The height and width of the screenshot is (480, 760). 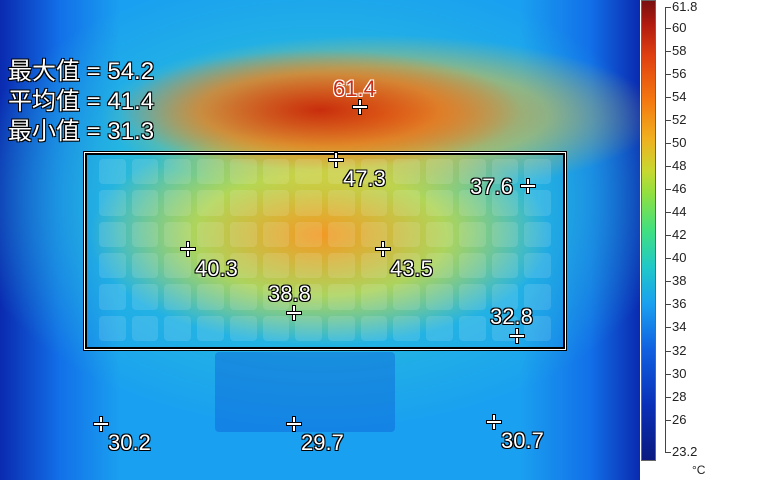 What do you see at coordinates (679, 50) in the screenshot?
I see `tick-label: 58` at bounding box center [679, 50].